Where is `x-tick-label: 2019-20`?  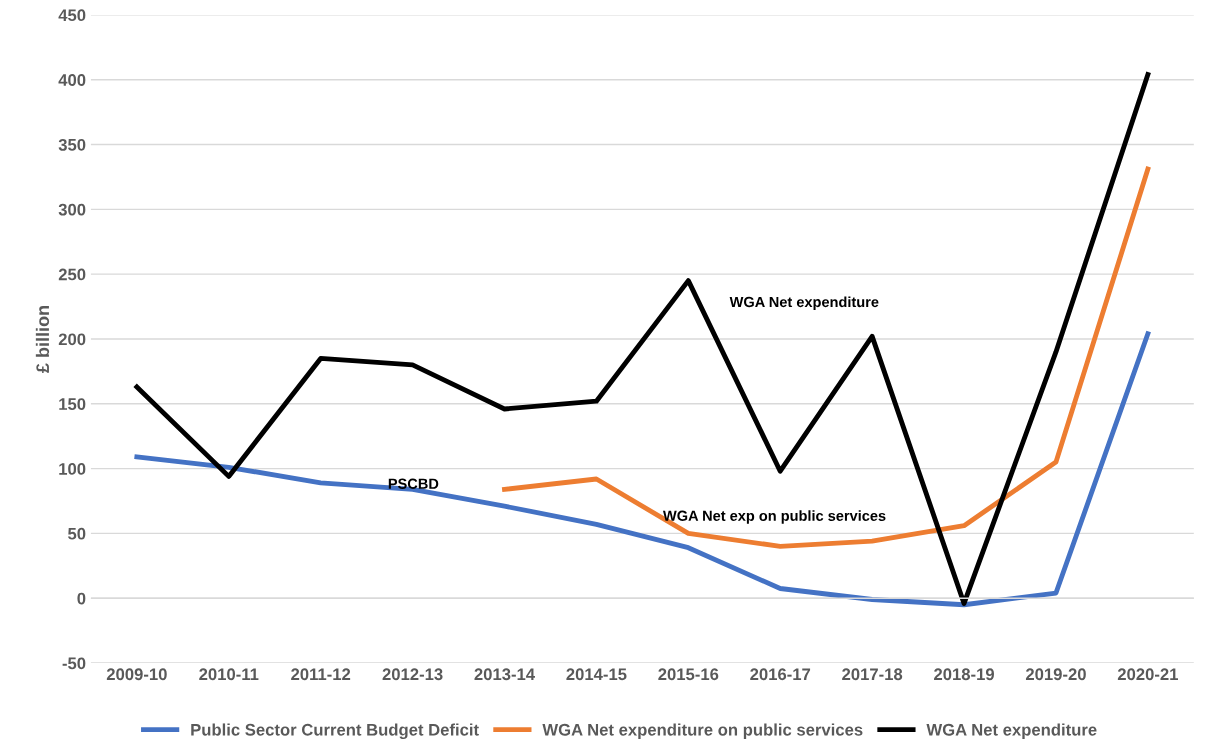 x-tick-label: 2019-20 is located at coordinates (1055, 674).